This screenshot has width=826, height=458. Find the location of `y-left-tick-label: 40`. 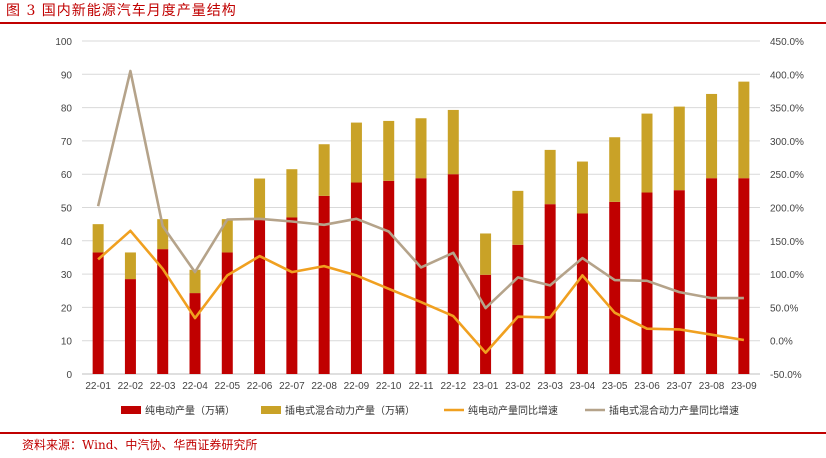

y-left-tick-label: 40 is located at coordinates (67, 242).